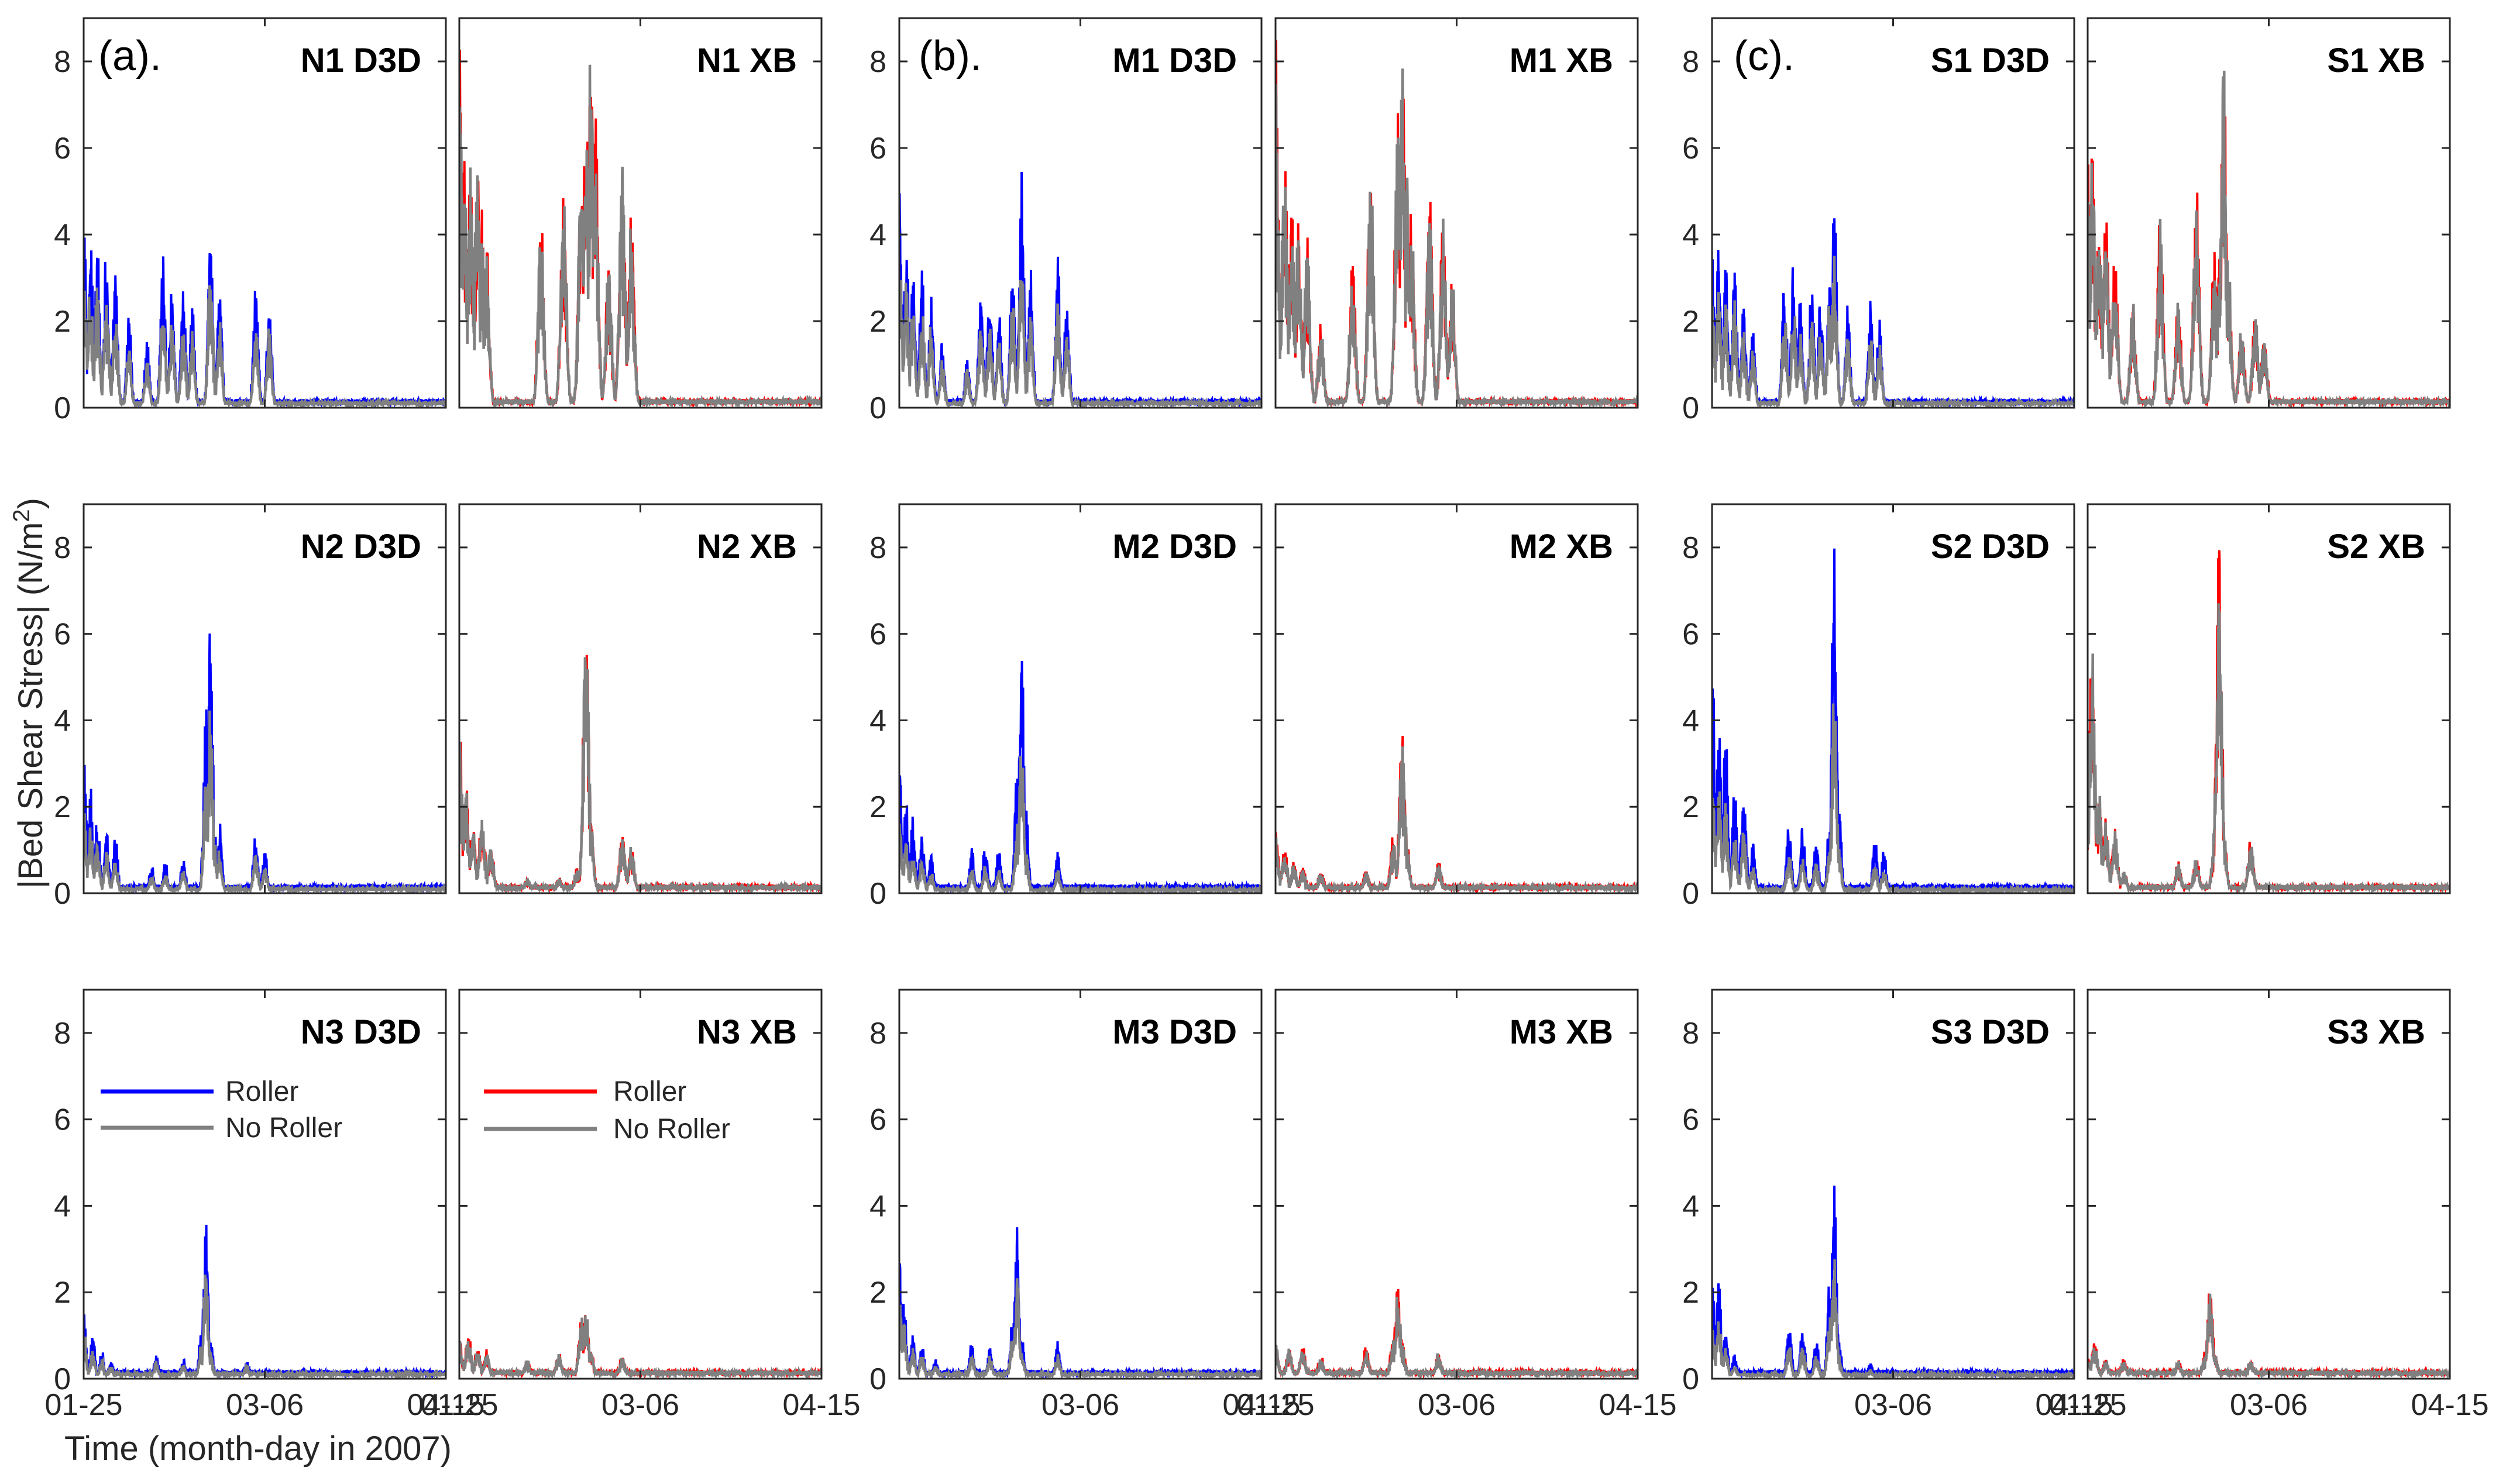  What do you see at coordinates (877, 1034) in the screenshot?
I see `ytick-label-m3-d3d-8: 8` at bounding box center [877, 1034].